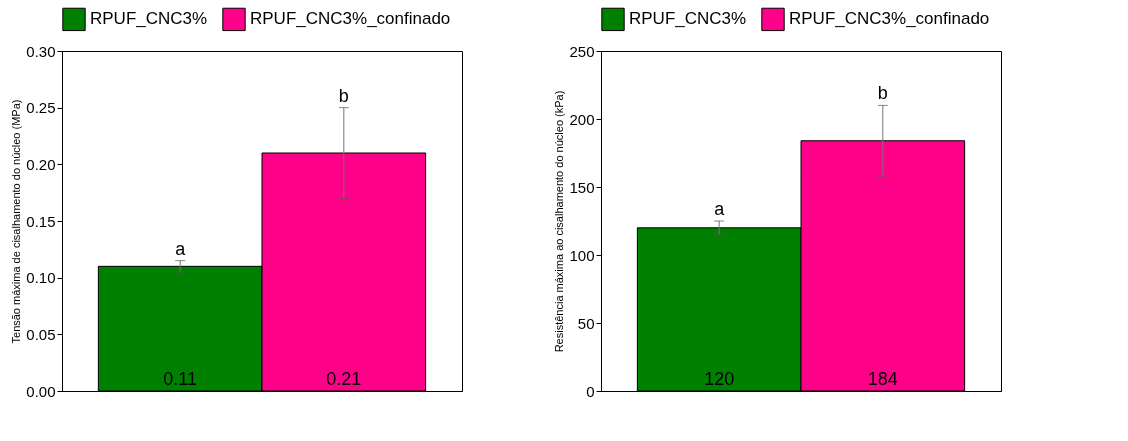 This screenshot has height=441, width=1128. What do you see at coordinates (16, 221) in the screenshot?
I see `y-axis-title: Tensão máxima de cisalhamento do núcleo (MPa)` at bounding box center [16, 221].